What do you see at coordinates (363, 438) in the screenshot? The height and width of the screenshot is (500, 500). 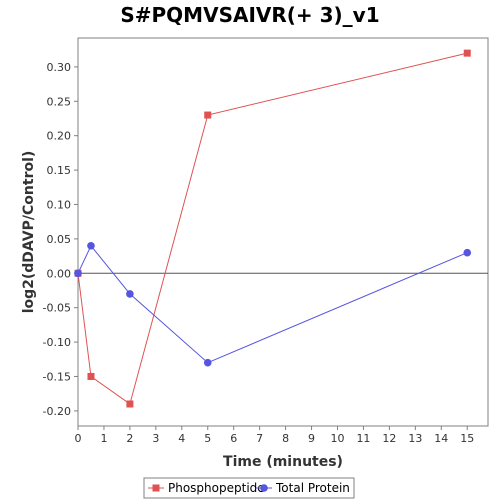 I see `x-tick-label: 11` at bounding box center [363, 438].